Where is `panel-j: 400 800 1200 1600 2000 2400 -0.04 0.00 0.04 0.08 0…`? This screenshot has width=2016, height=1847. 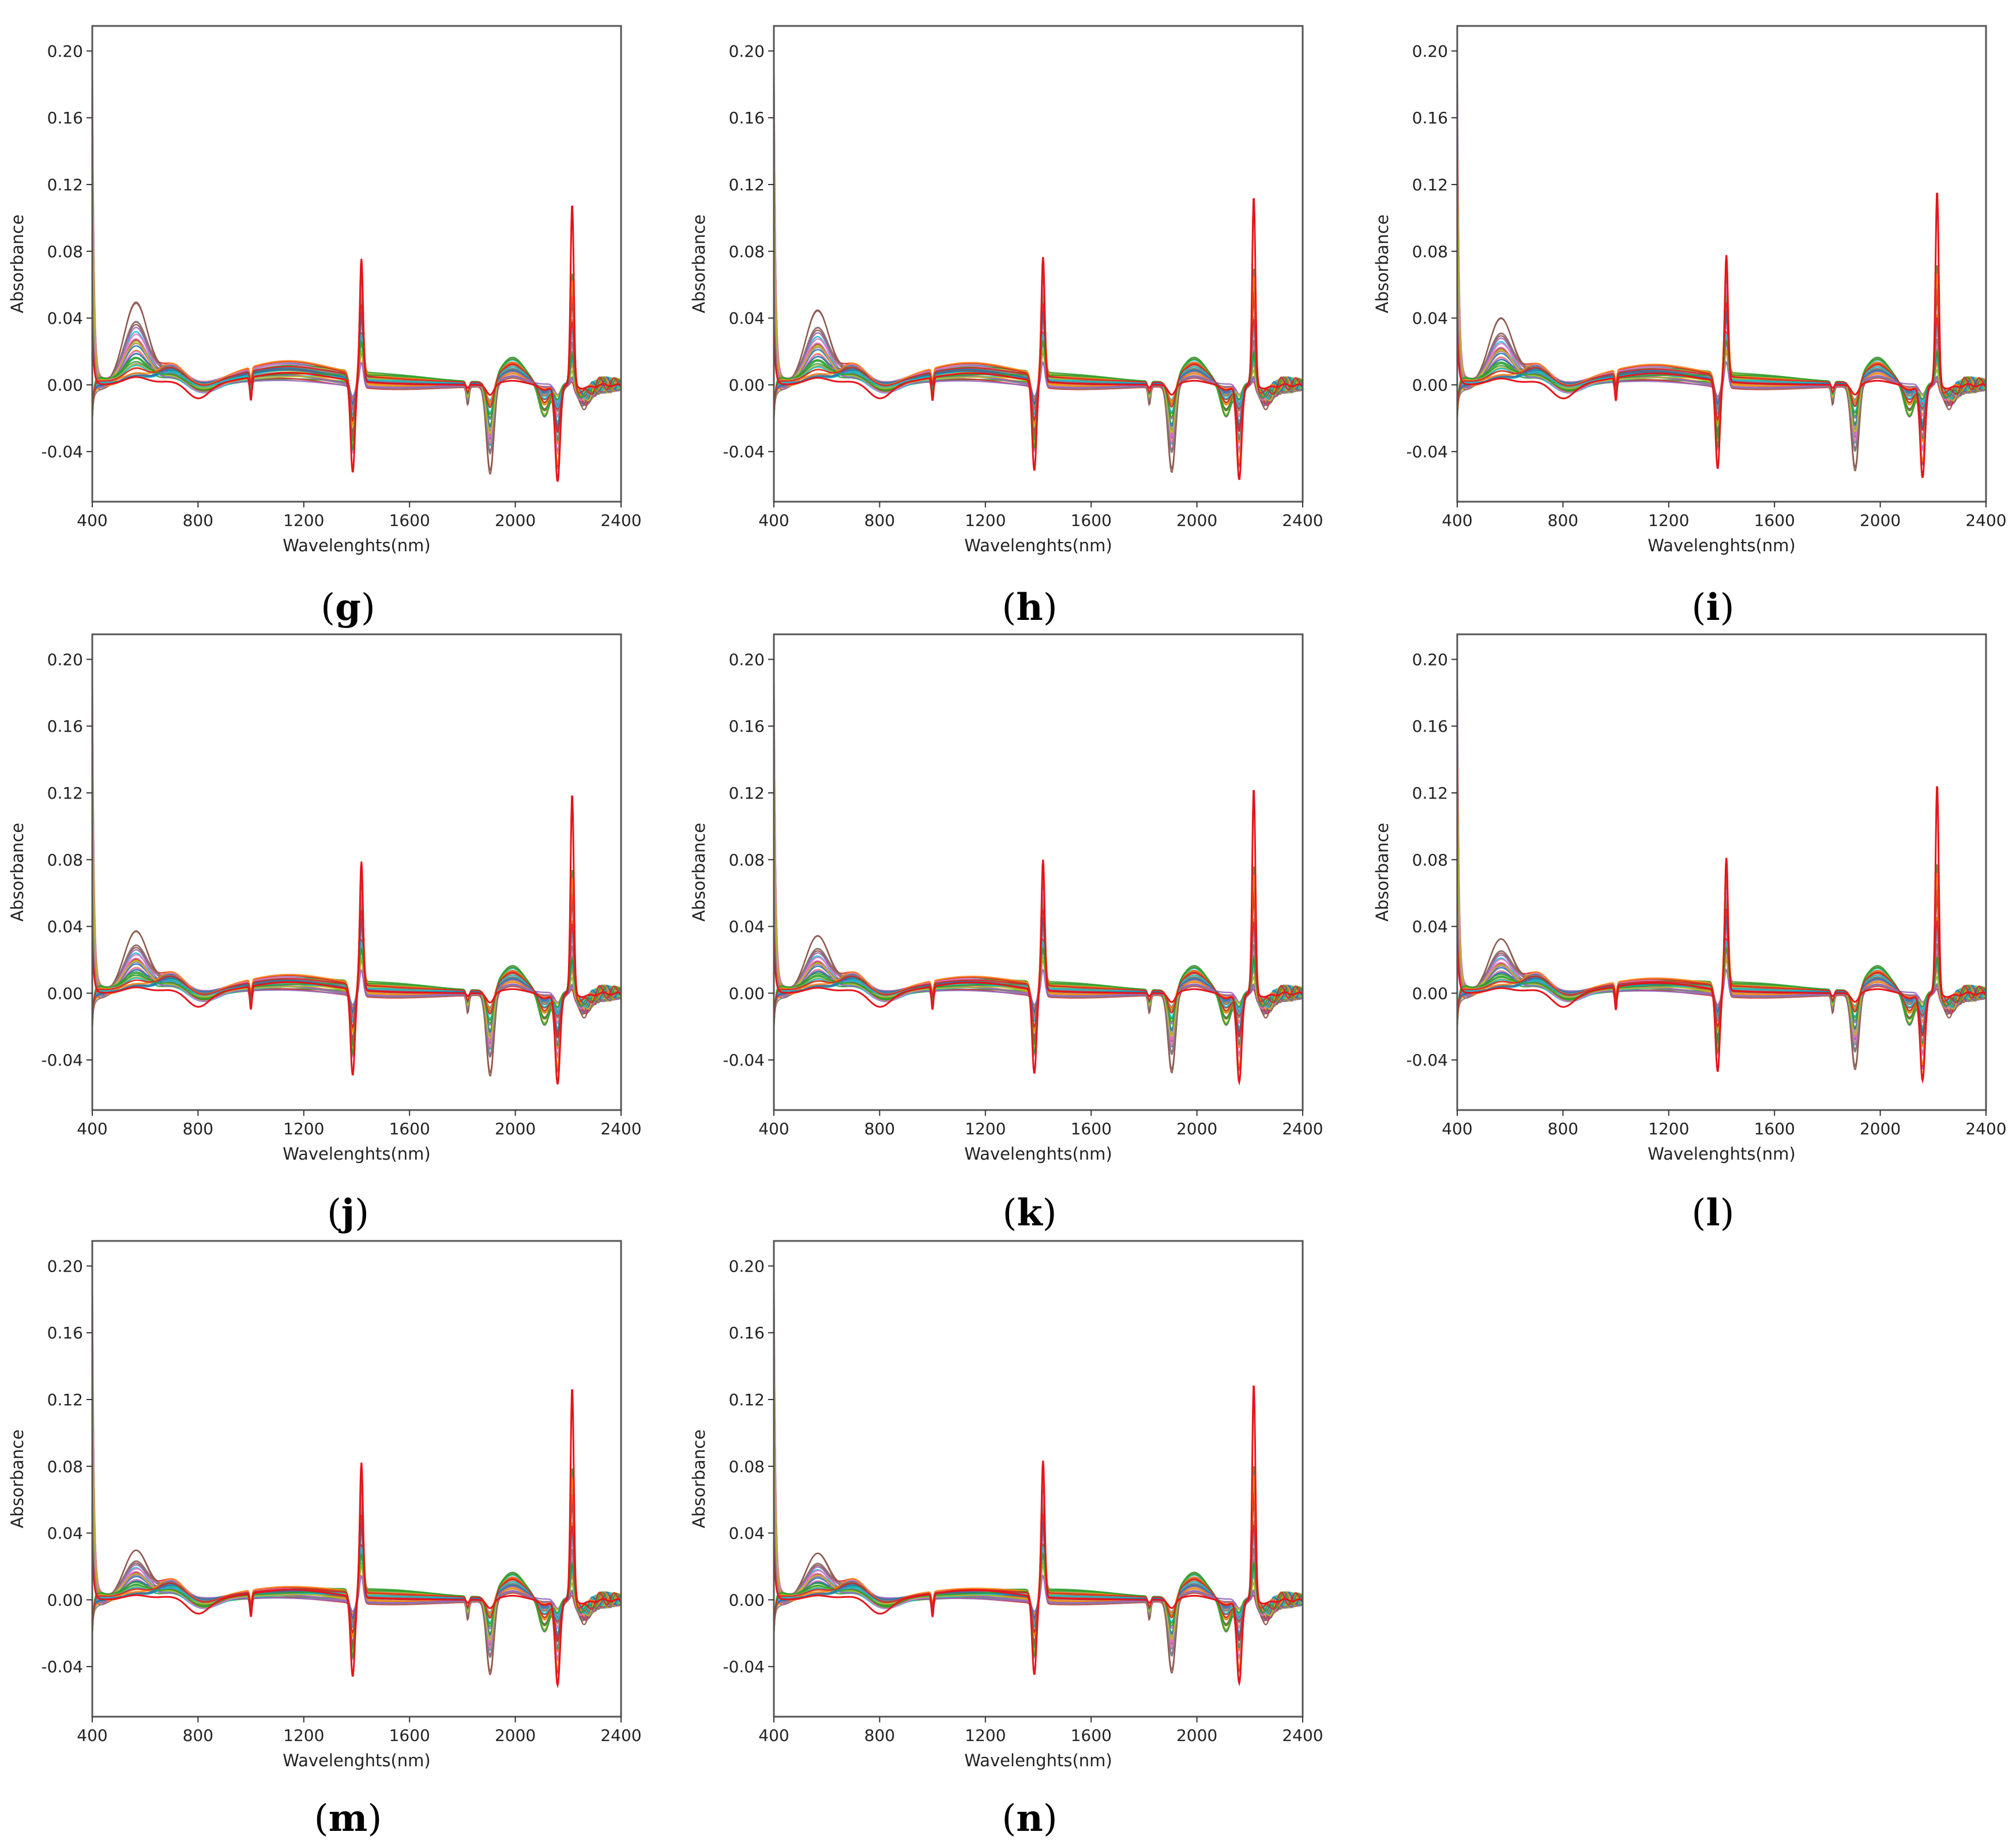
panel-j: 400 800 1200 1600 2000 2400 -0.04 0.00 0.04 0.08 0… is located at coordinates (325, 934).